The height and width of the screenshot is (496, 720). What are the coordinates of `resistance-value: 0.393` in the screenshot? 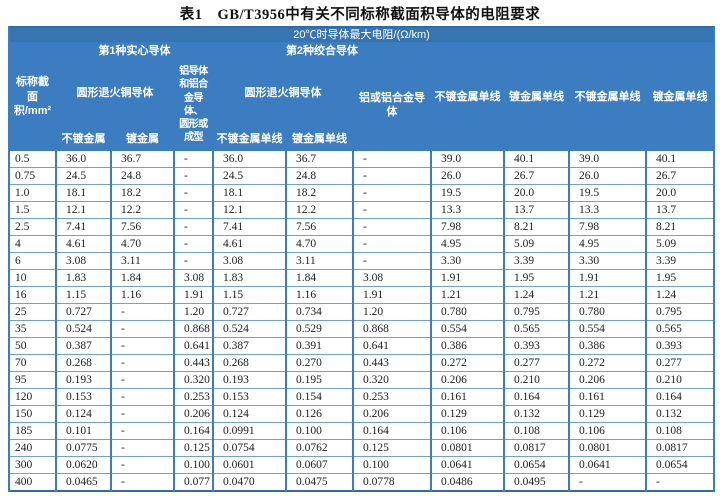 It's located at (680, 345).